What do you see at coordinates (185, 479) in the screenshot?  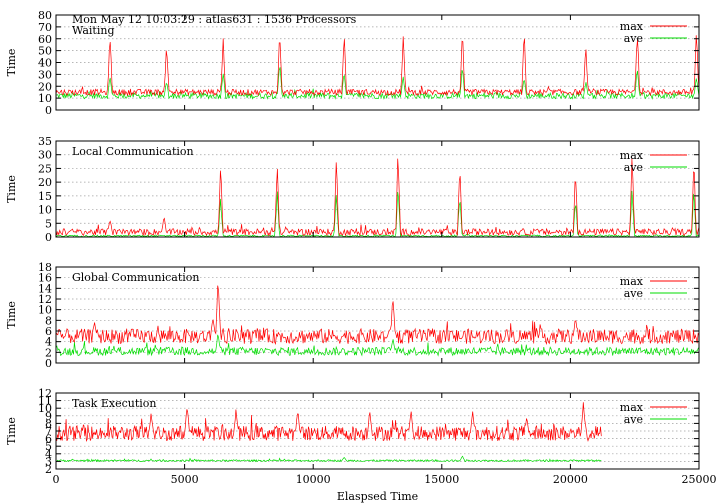 I see `xtick-label-1: 5000` at bounding box center [185, 479].